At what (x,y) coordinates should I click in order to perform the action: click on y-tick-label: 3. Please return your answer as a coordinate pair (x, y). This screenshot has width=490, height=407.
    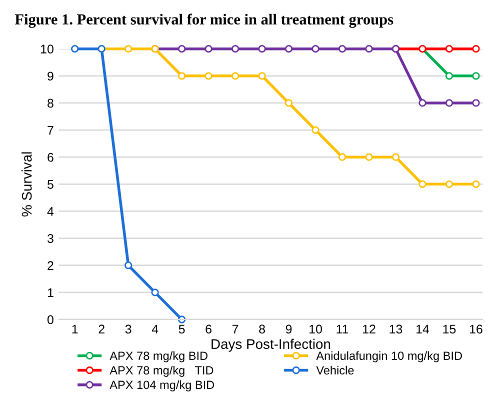
    Looking at the image, I should click on (50, 238).